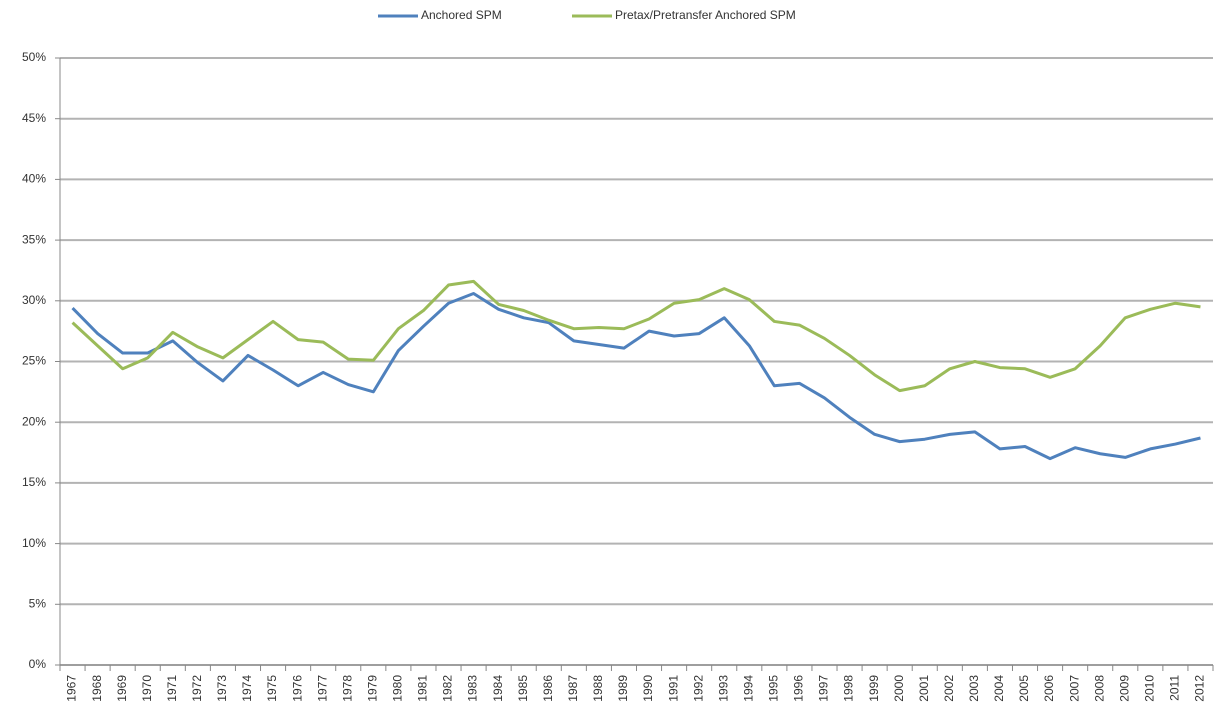 The image size is (1215, 721). I want to click on y-tick-label: 40%, so click(34, 179).